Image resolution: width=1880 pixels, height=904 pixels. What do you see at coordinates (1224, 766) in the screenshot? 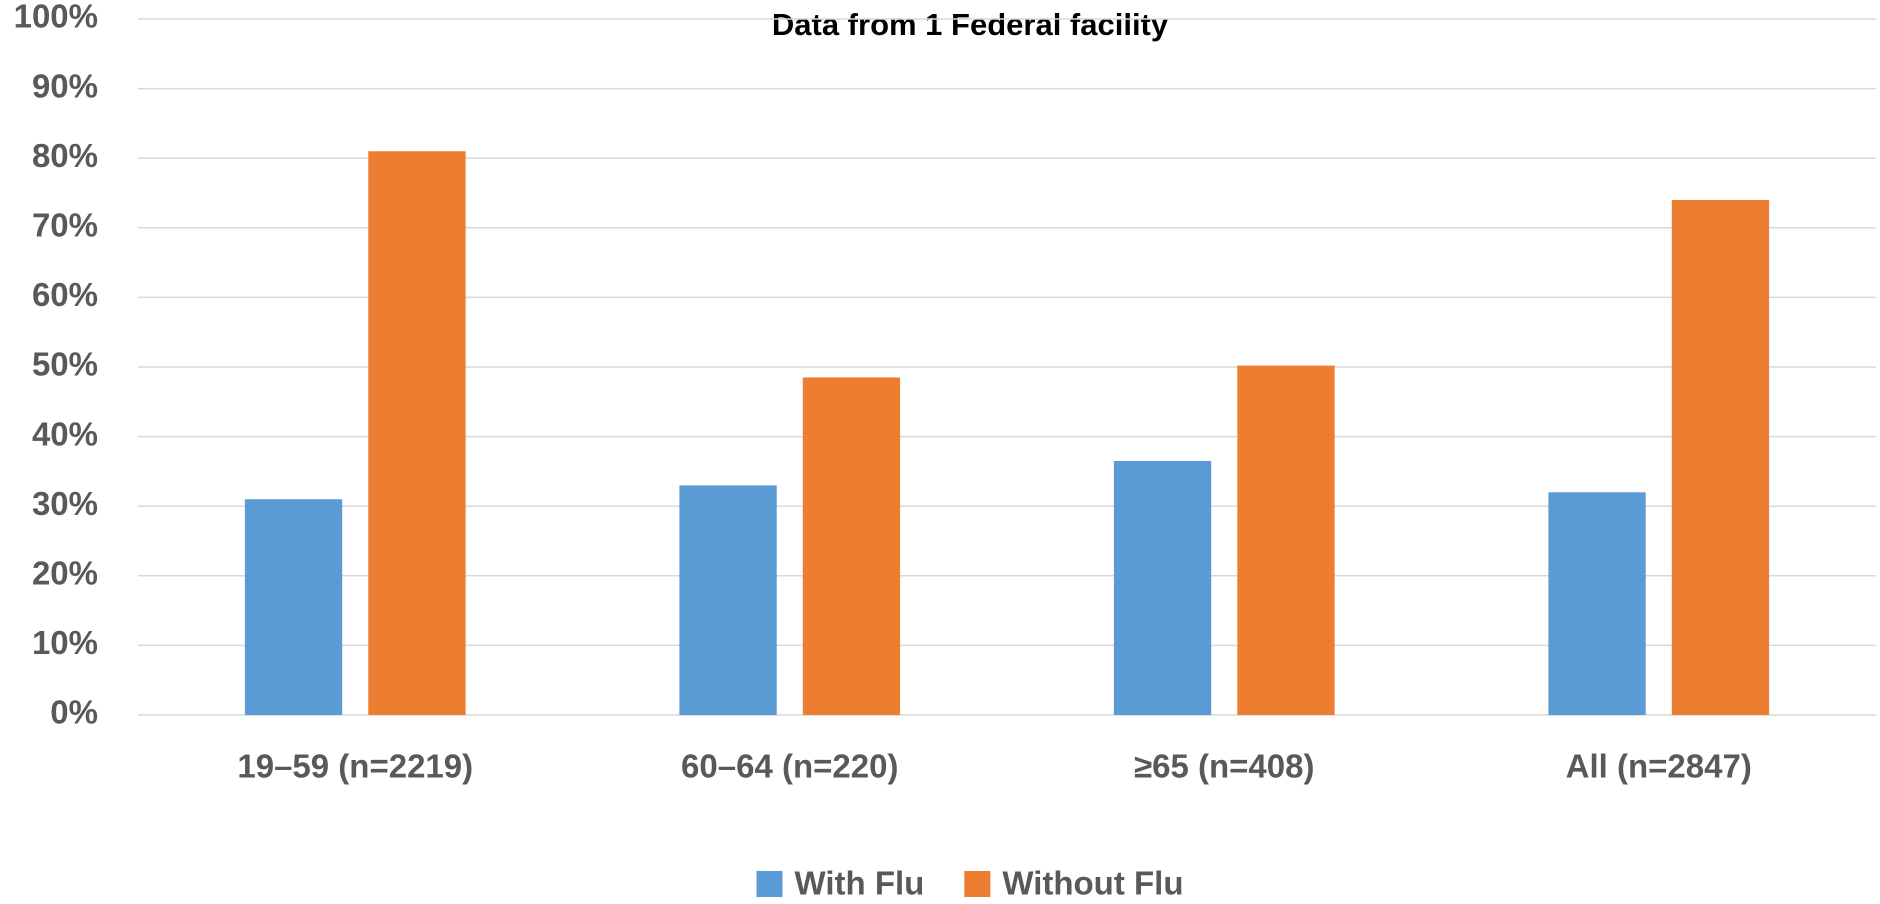
I see `x-tick-label: ≥65 (n=408)` at bounding box center [1224, 766].